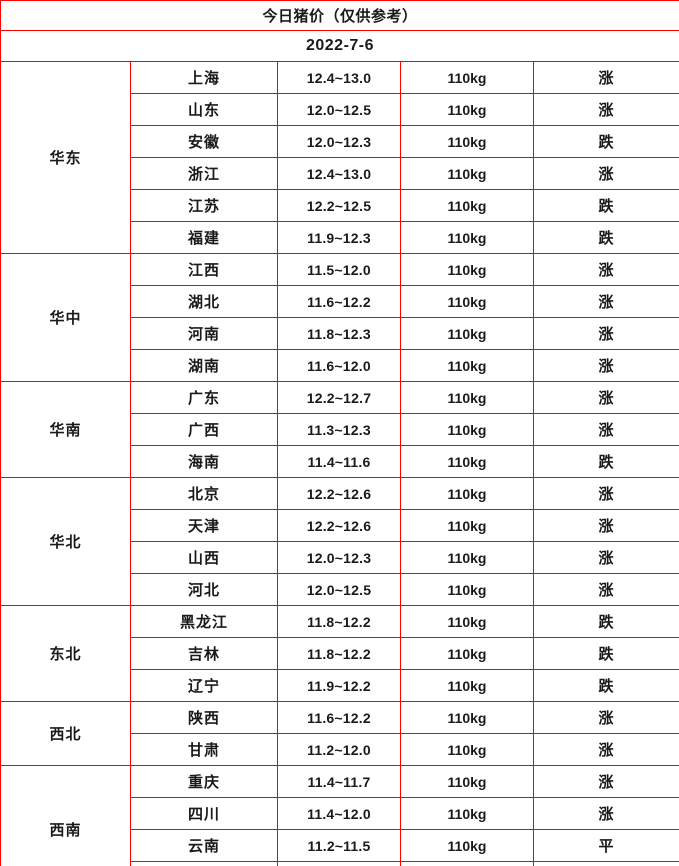 The width and height of the screenshot is (679, 866). I want to click on province-label: 四川, so click(204, 813).